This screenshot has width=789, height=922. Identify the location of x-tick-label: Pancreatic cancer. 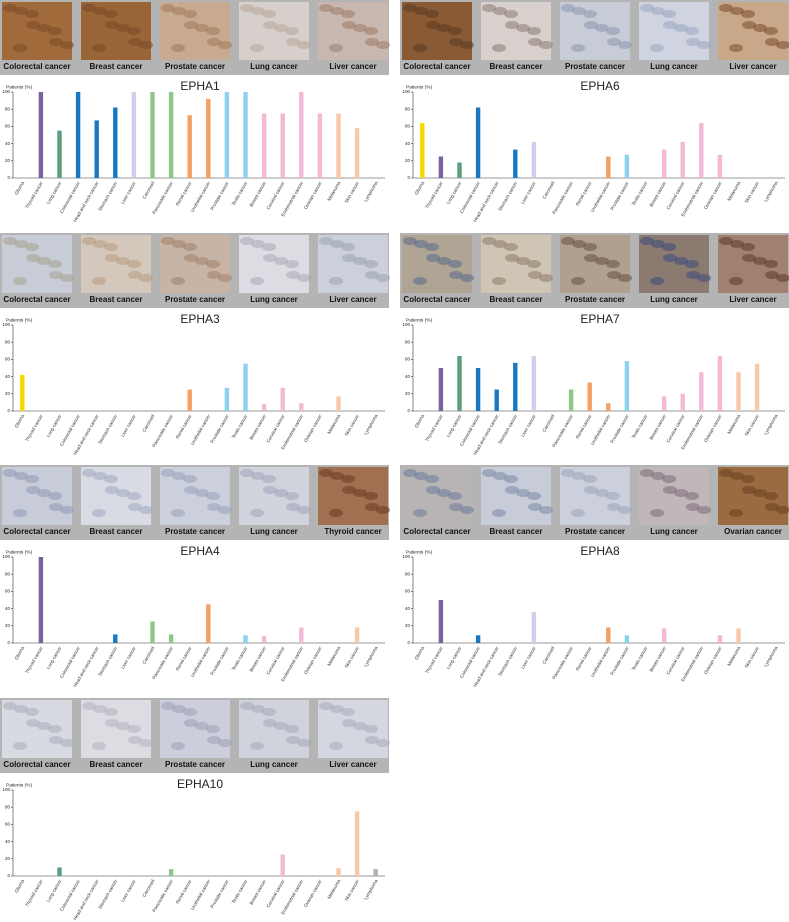
(162, 895).